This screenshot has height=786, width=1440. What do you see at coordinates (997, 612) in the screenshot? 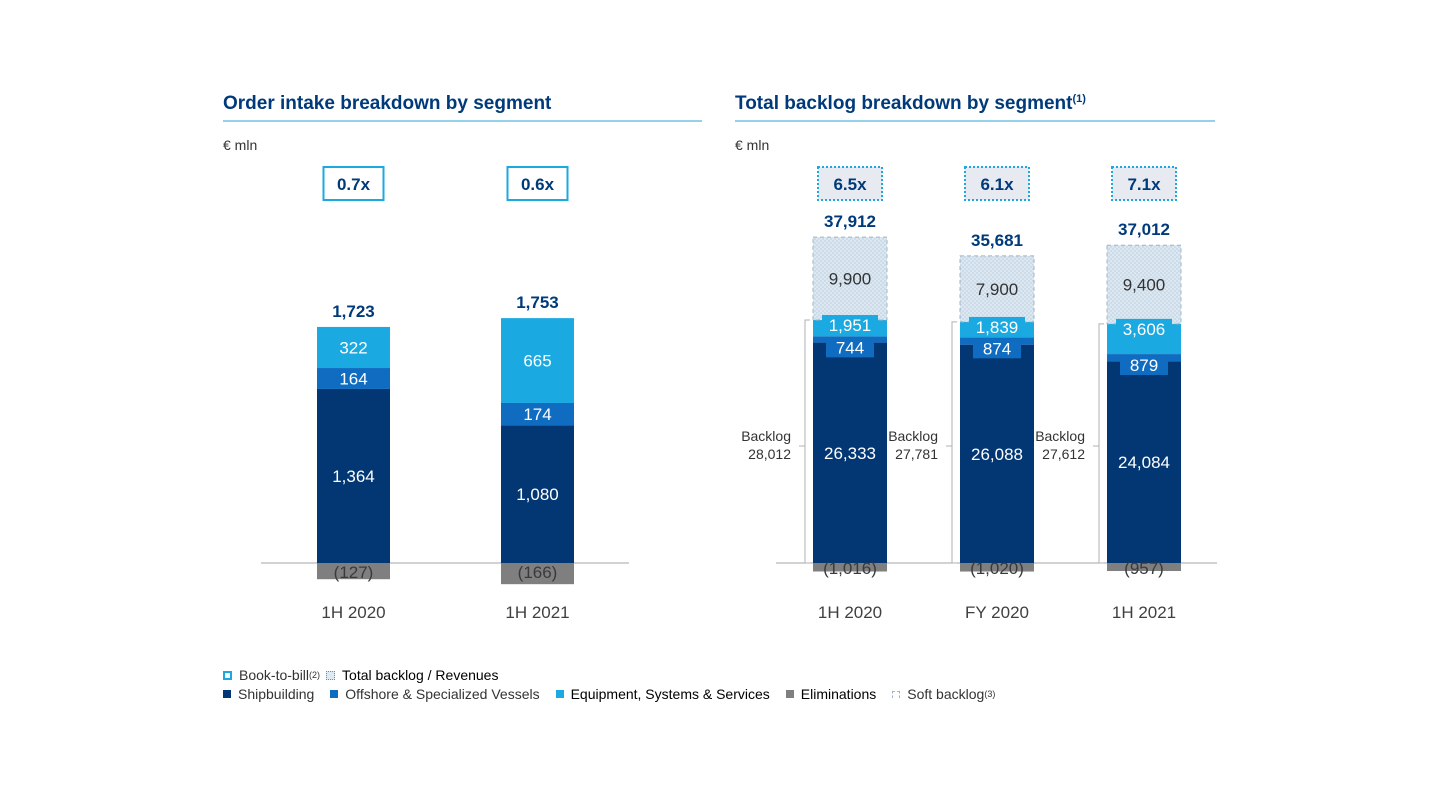
I see `backlog-category-label: FY 2020` at bounding box center [997, 612].